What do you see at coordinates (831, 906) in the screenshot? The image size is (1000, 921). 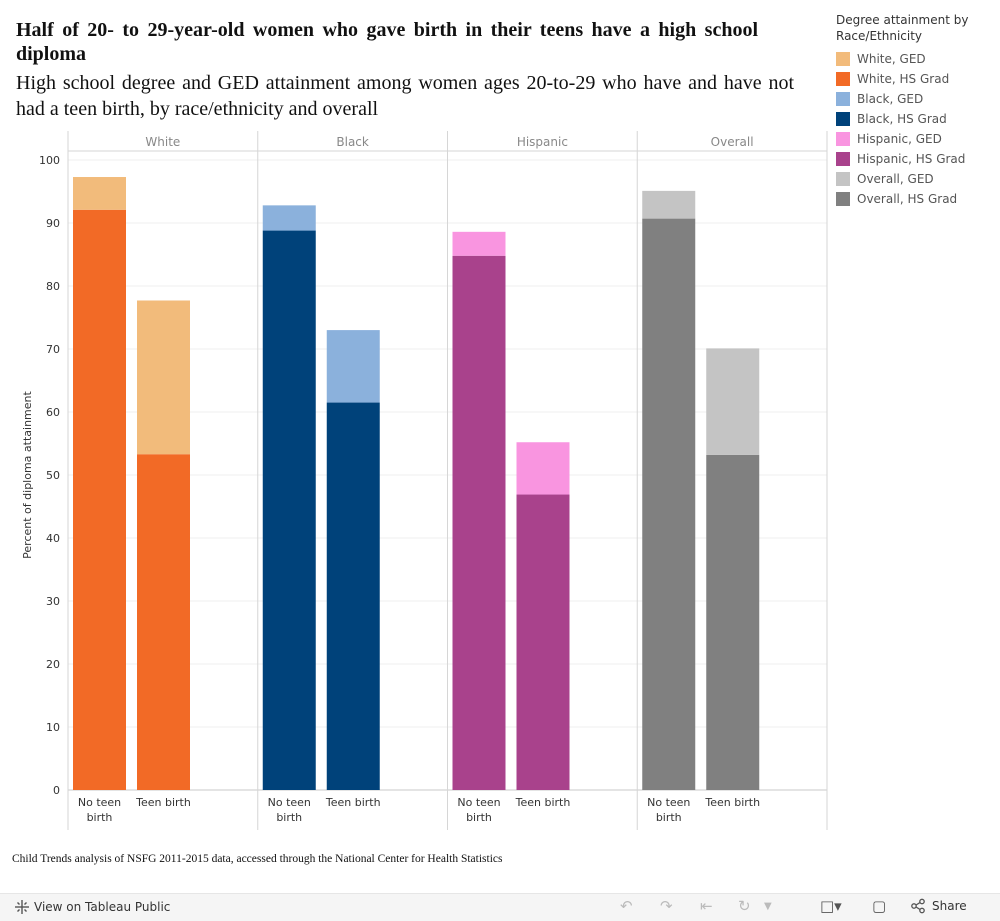 I see `download-icon: □▾` at bounding box center [831, 906].